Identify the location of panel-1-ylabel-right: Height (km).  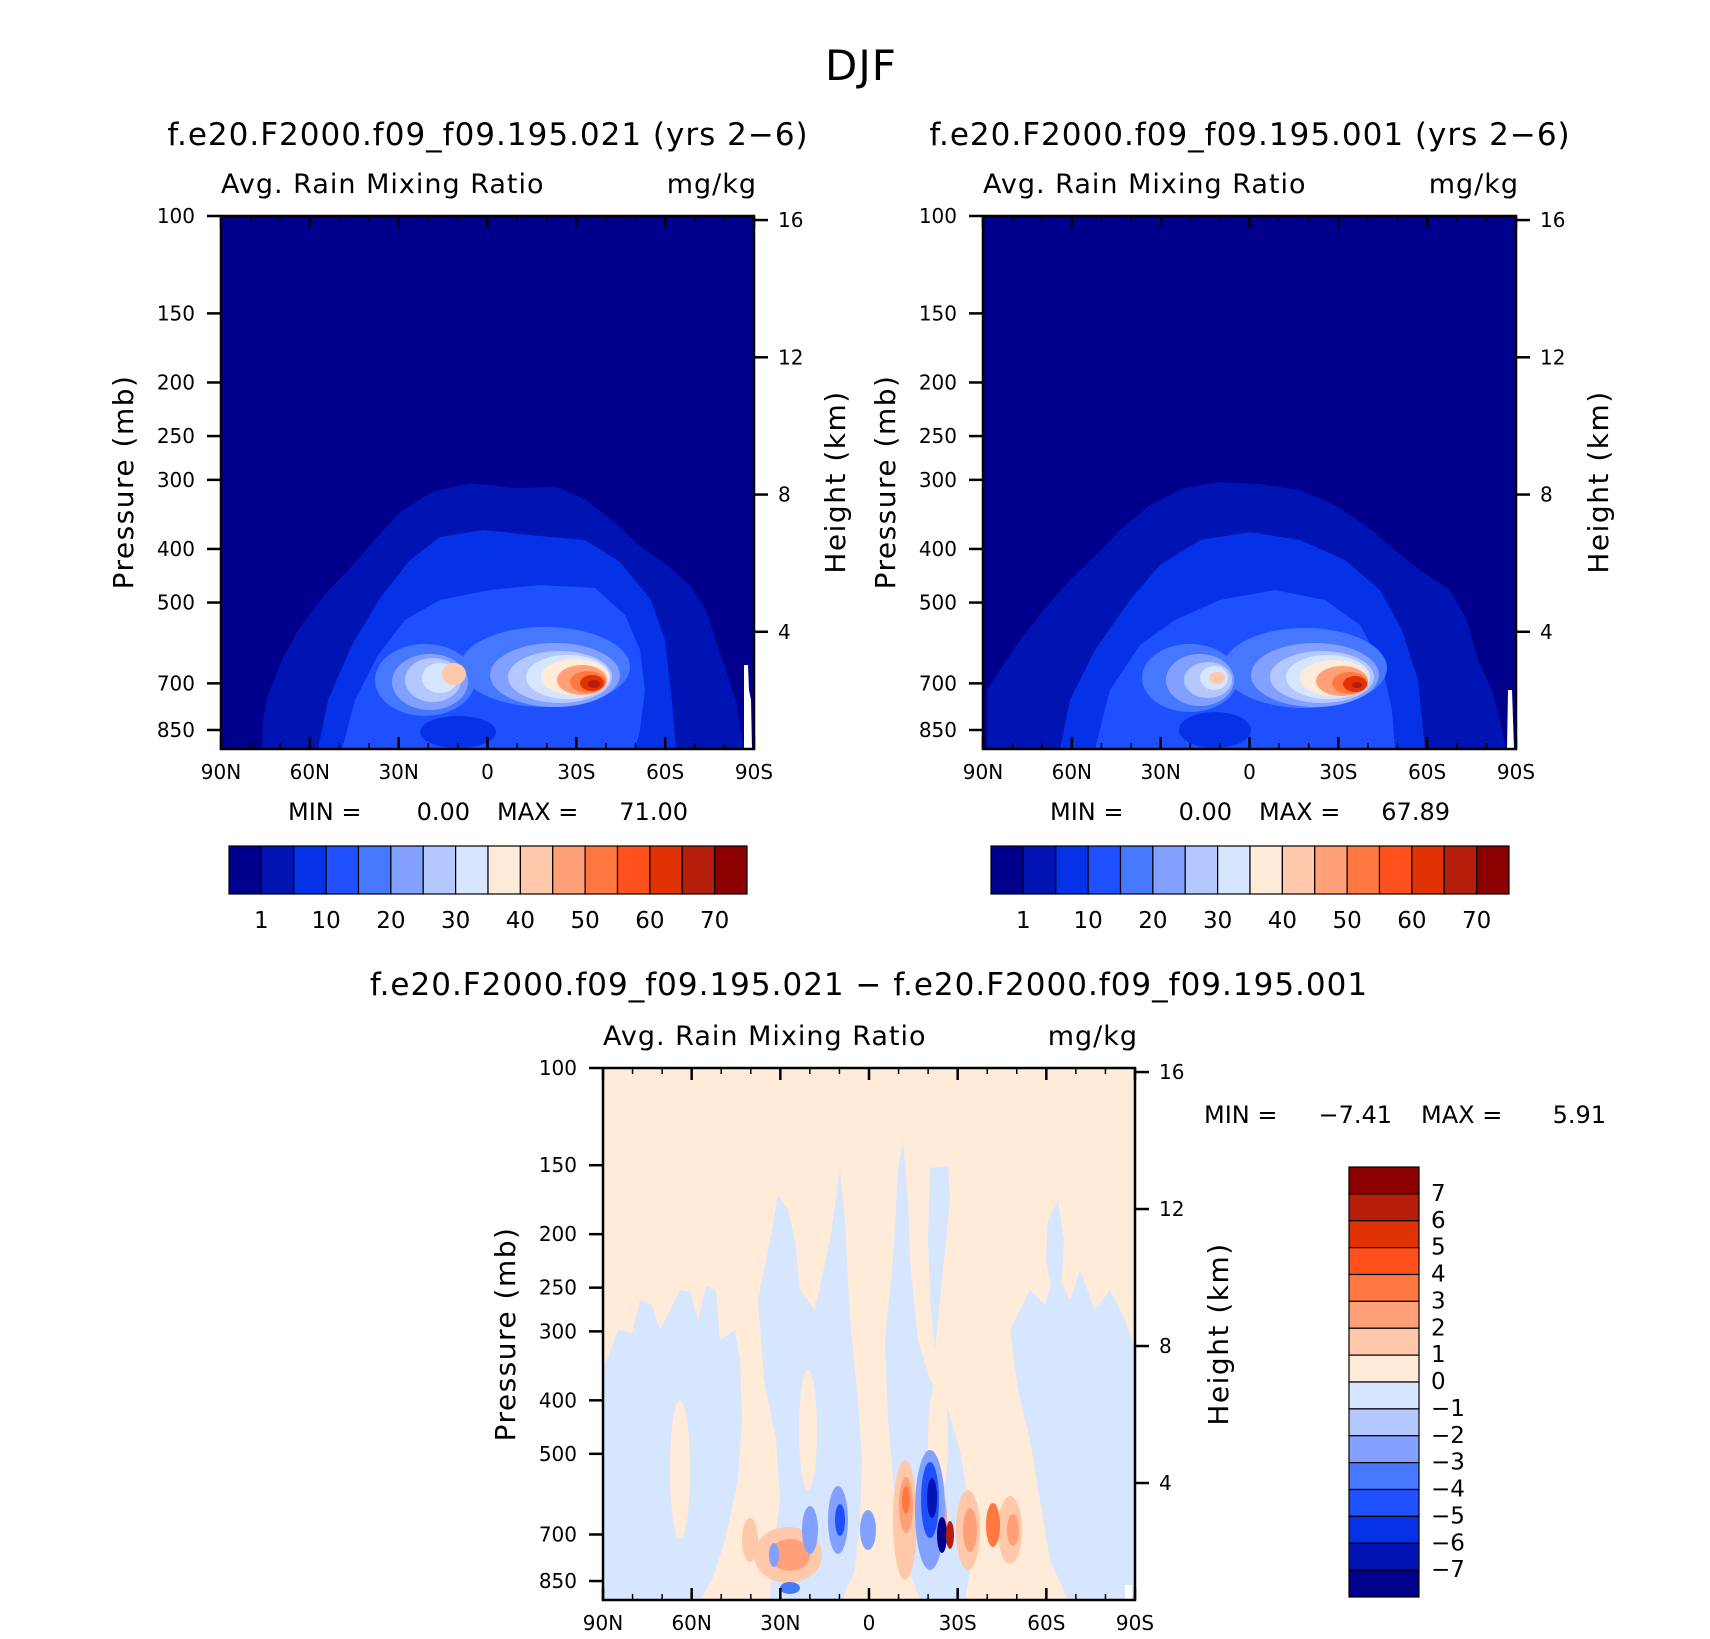
(835, 481).